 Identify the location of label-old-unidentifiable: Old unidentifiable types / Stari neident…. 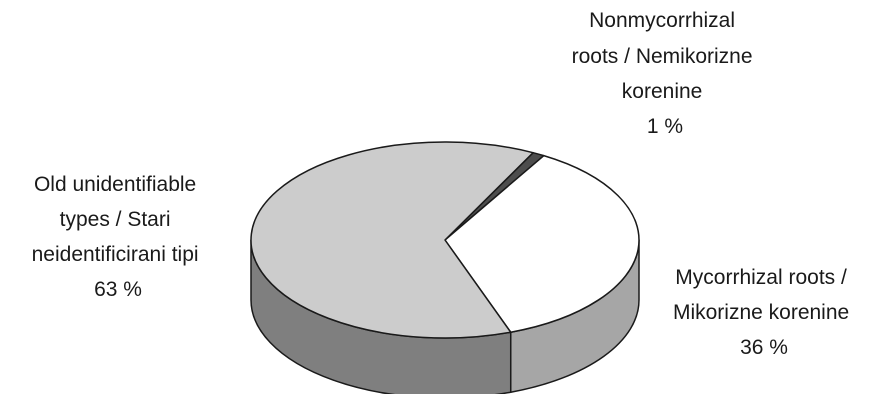
(118, 237).